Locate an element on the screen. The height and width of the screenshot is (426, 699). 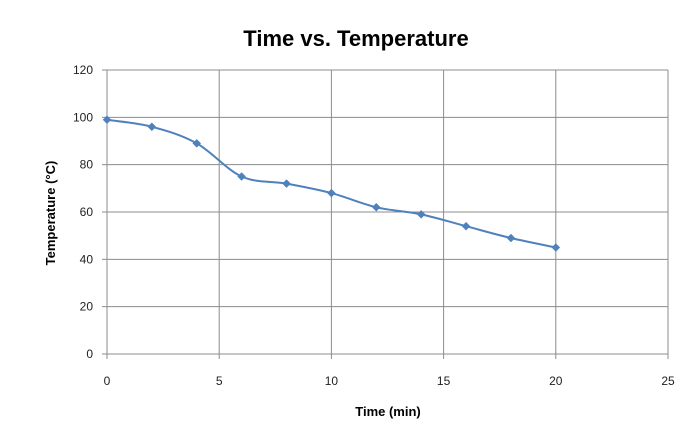
y-tick-label: 80 is located at coordinates (87, 165).